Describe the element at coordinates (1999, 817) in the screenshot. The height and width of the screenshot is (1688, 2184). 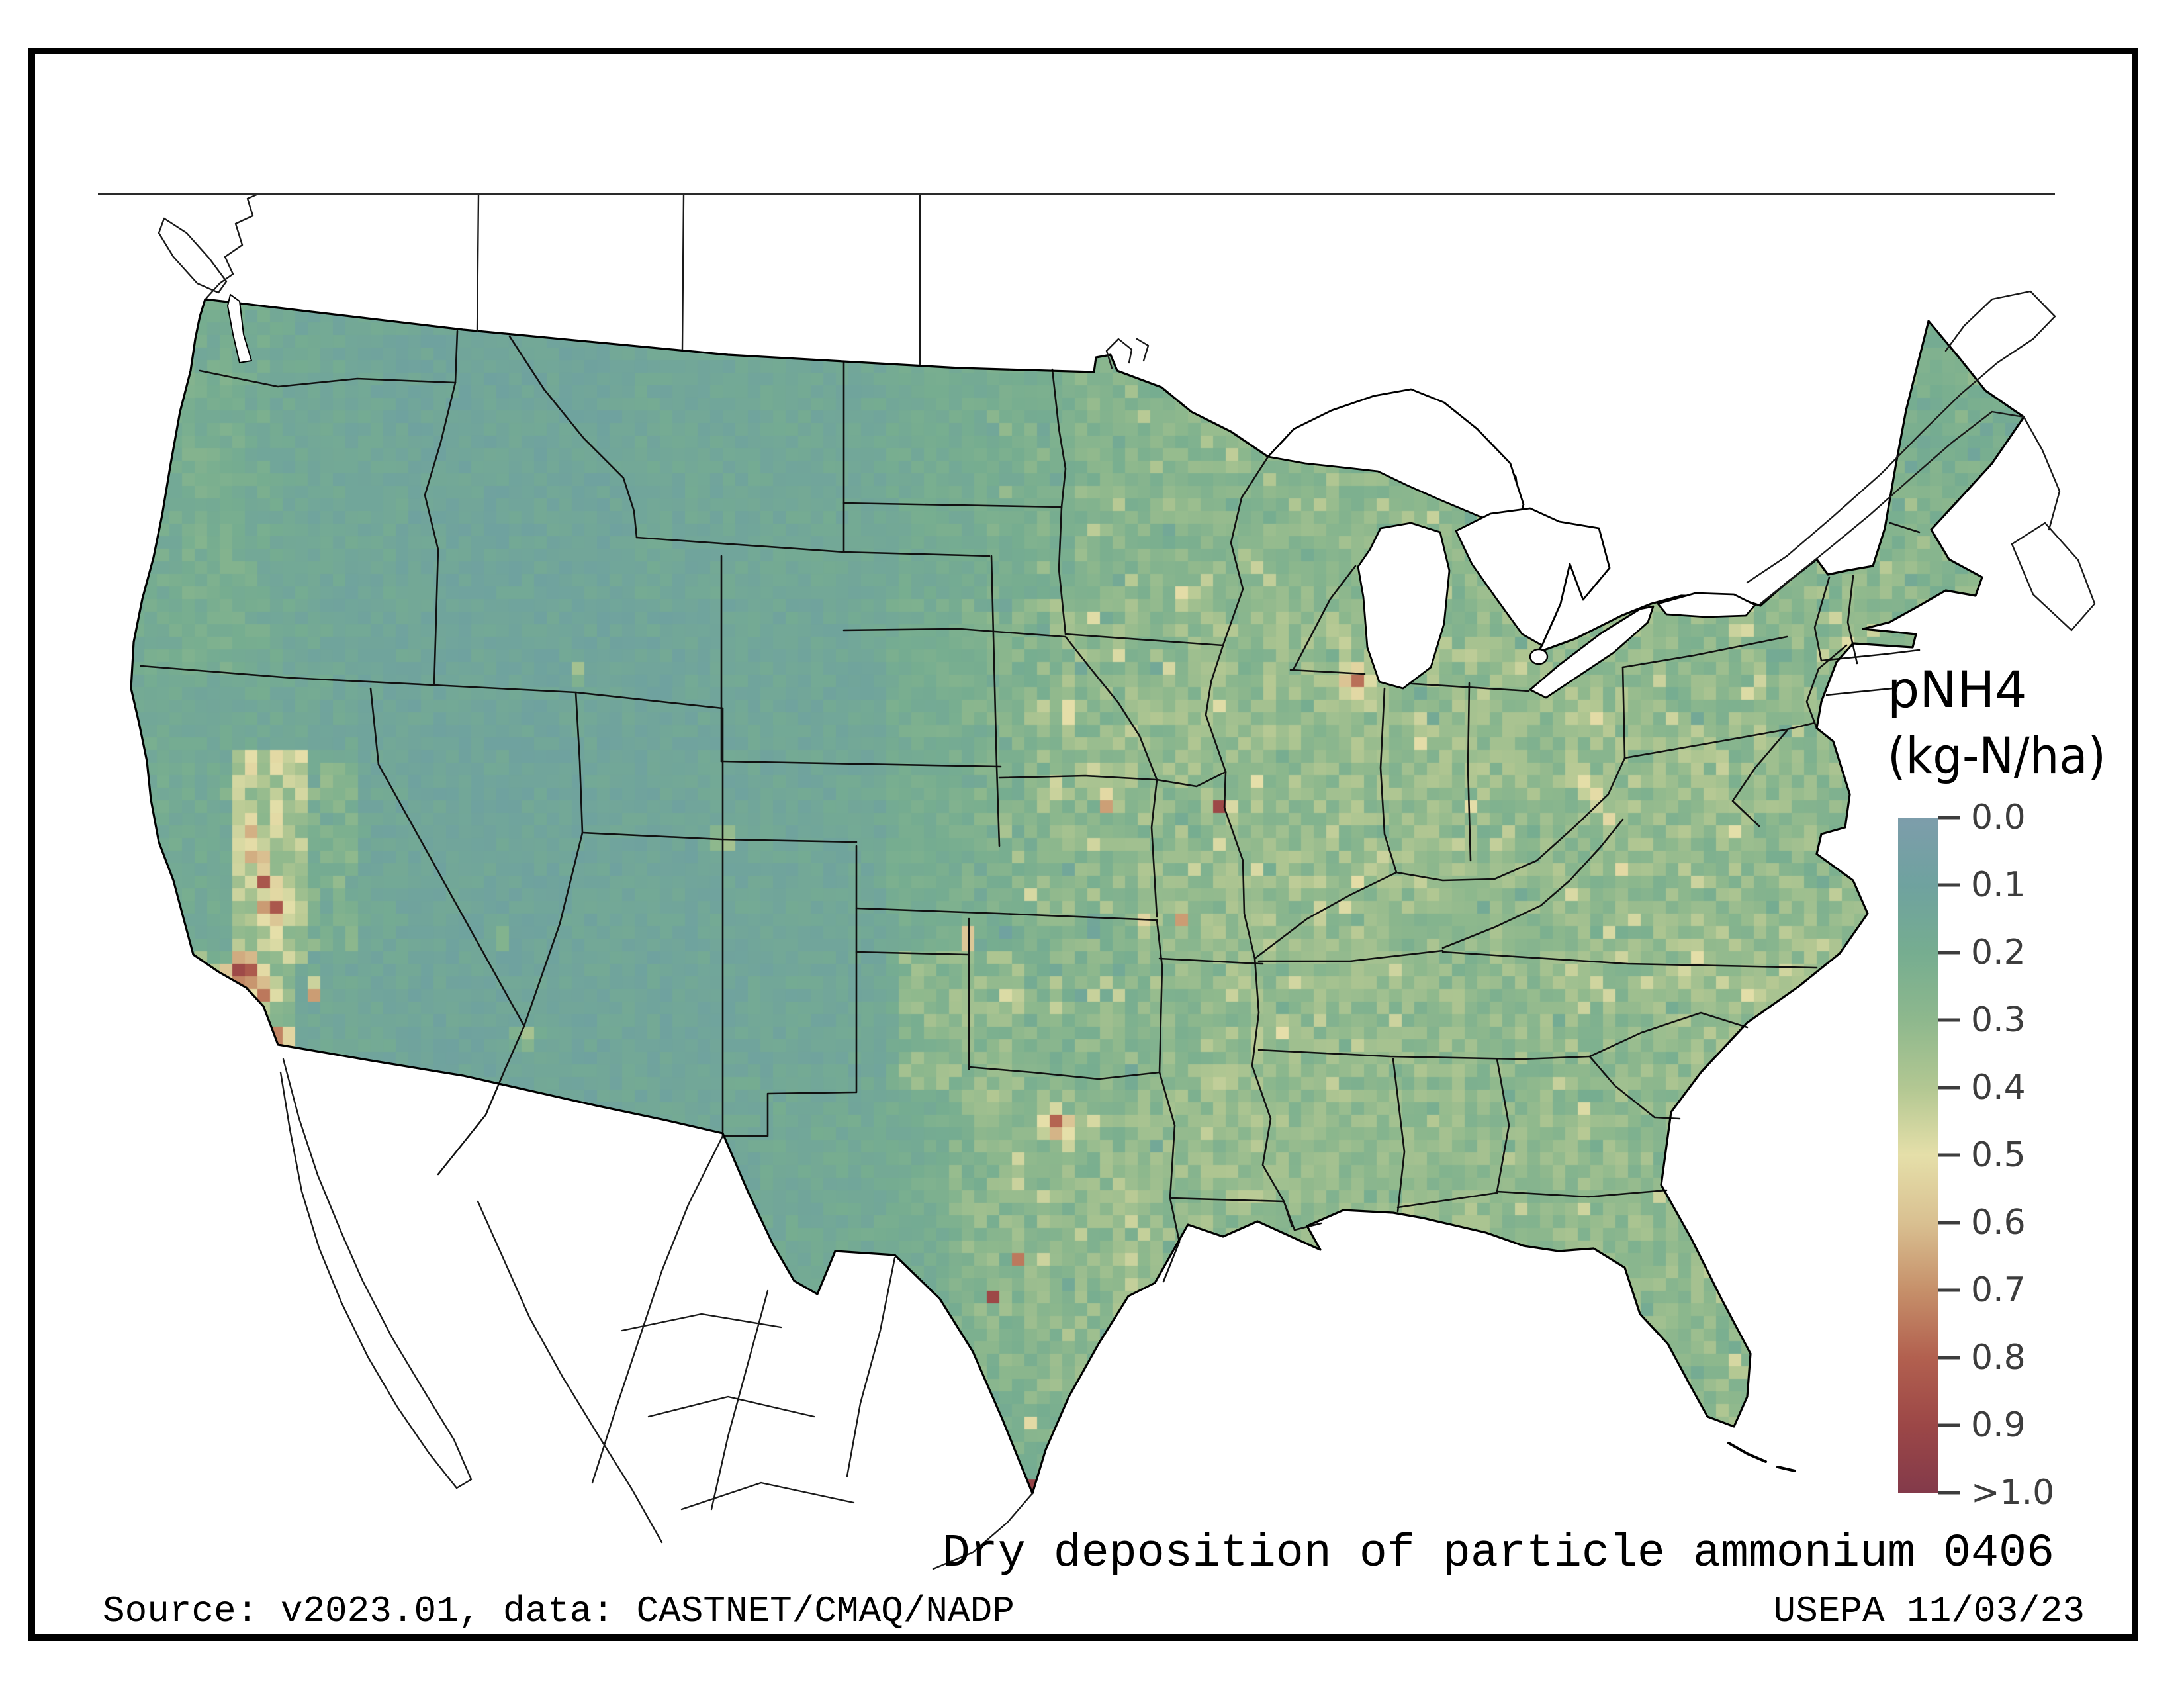
I see `legend-tick-label: 0.0` at that location.